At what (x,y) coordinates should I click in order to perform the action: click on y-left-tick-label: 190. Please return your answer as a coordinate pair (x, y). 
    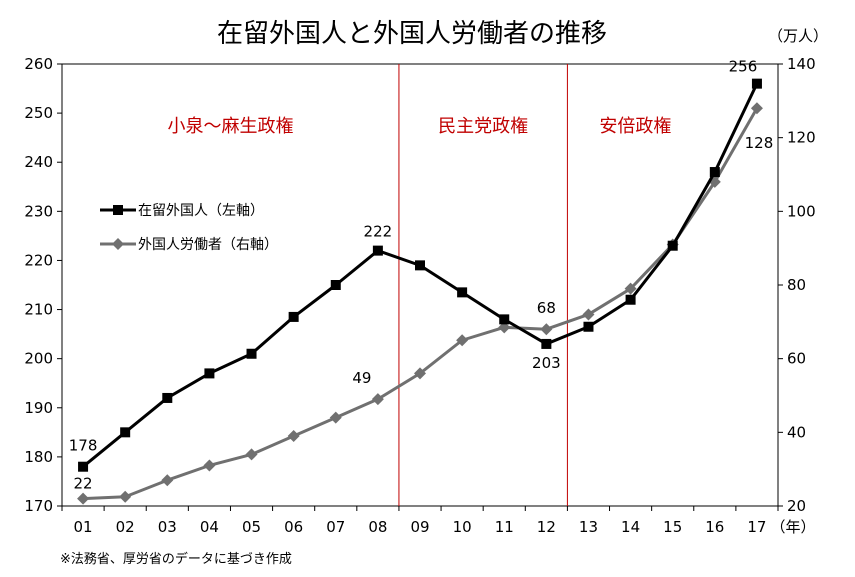
    Looking at the image, I should click on (38, 408).